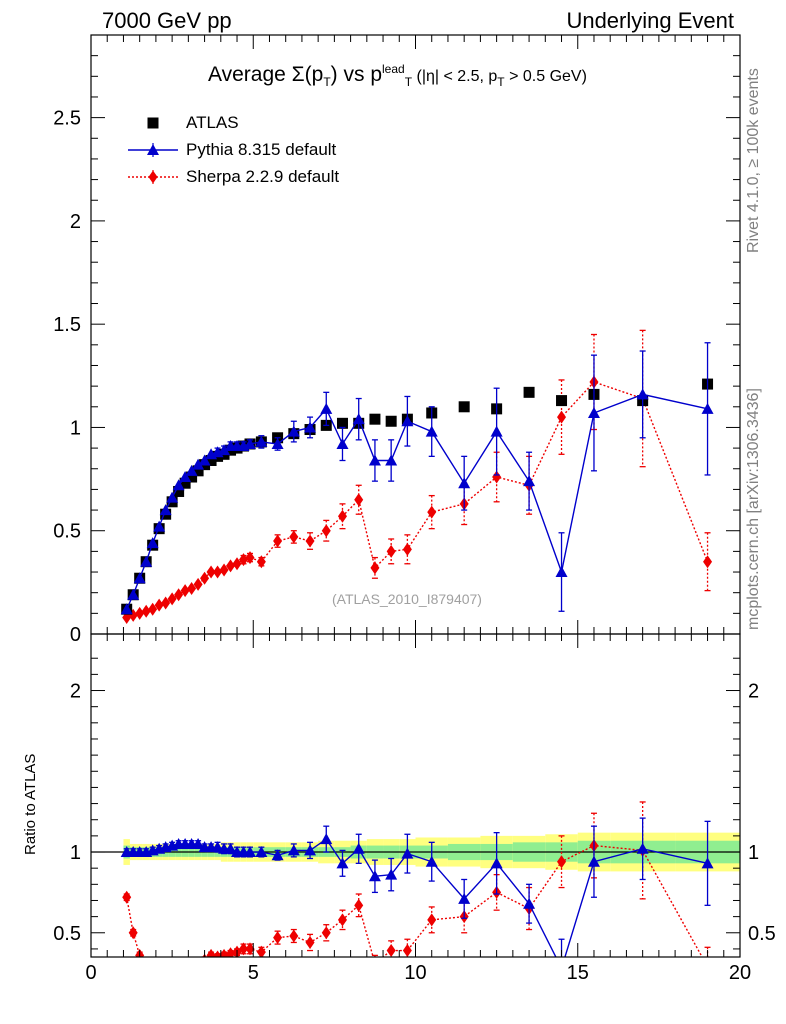 The width and height of the screenshot is (786, 1024). What do you see at coordinates (356, 74) in the screenshot?
I see `title-mid: ) vs p` at bounding box center [356, 74].